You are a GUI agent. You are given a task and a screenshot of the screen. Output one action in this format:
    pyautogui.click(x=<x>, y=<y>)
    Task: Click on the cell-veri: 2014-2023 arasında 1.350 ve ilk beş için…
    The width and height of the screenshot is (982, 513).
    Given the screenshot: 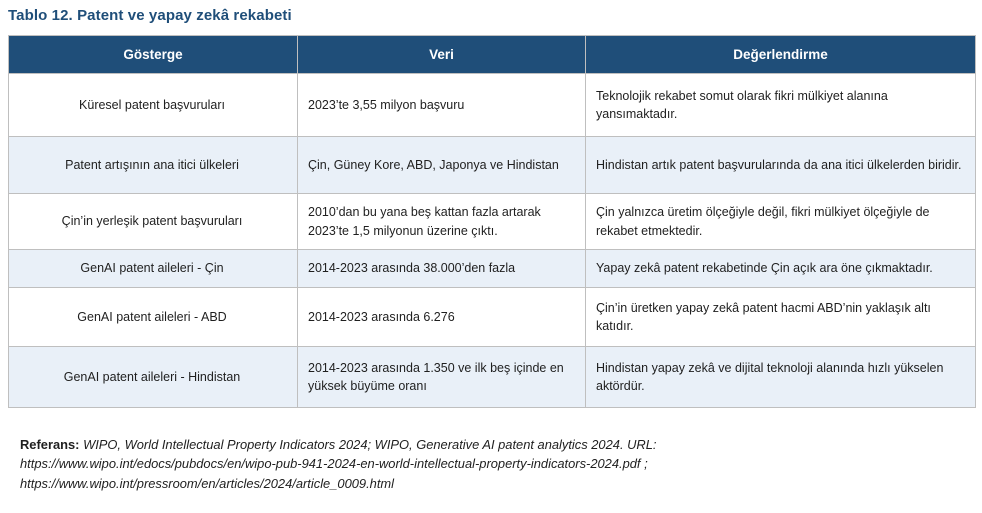 What is the action you would take?
    pyautogui.click(x=441, y=377)
    